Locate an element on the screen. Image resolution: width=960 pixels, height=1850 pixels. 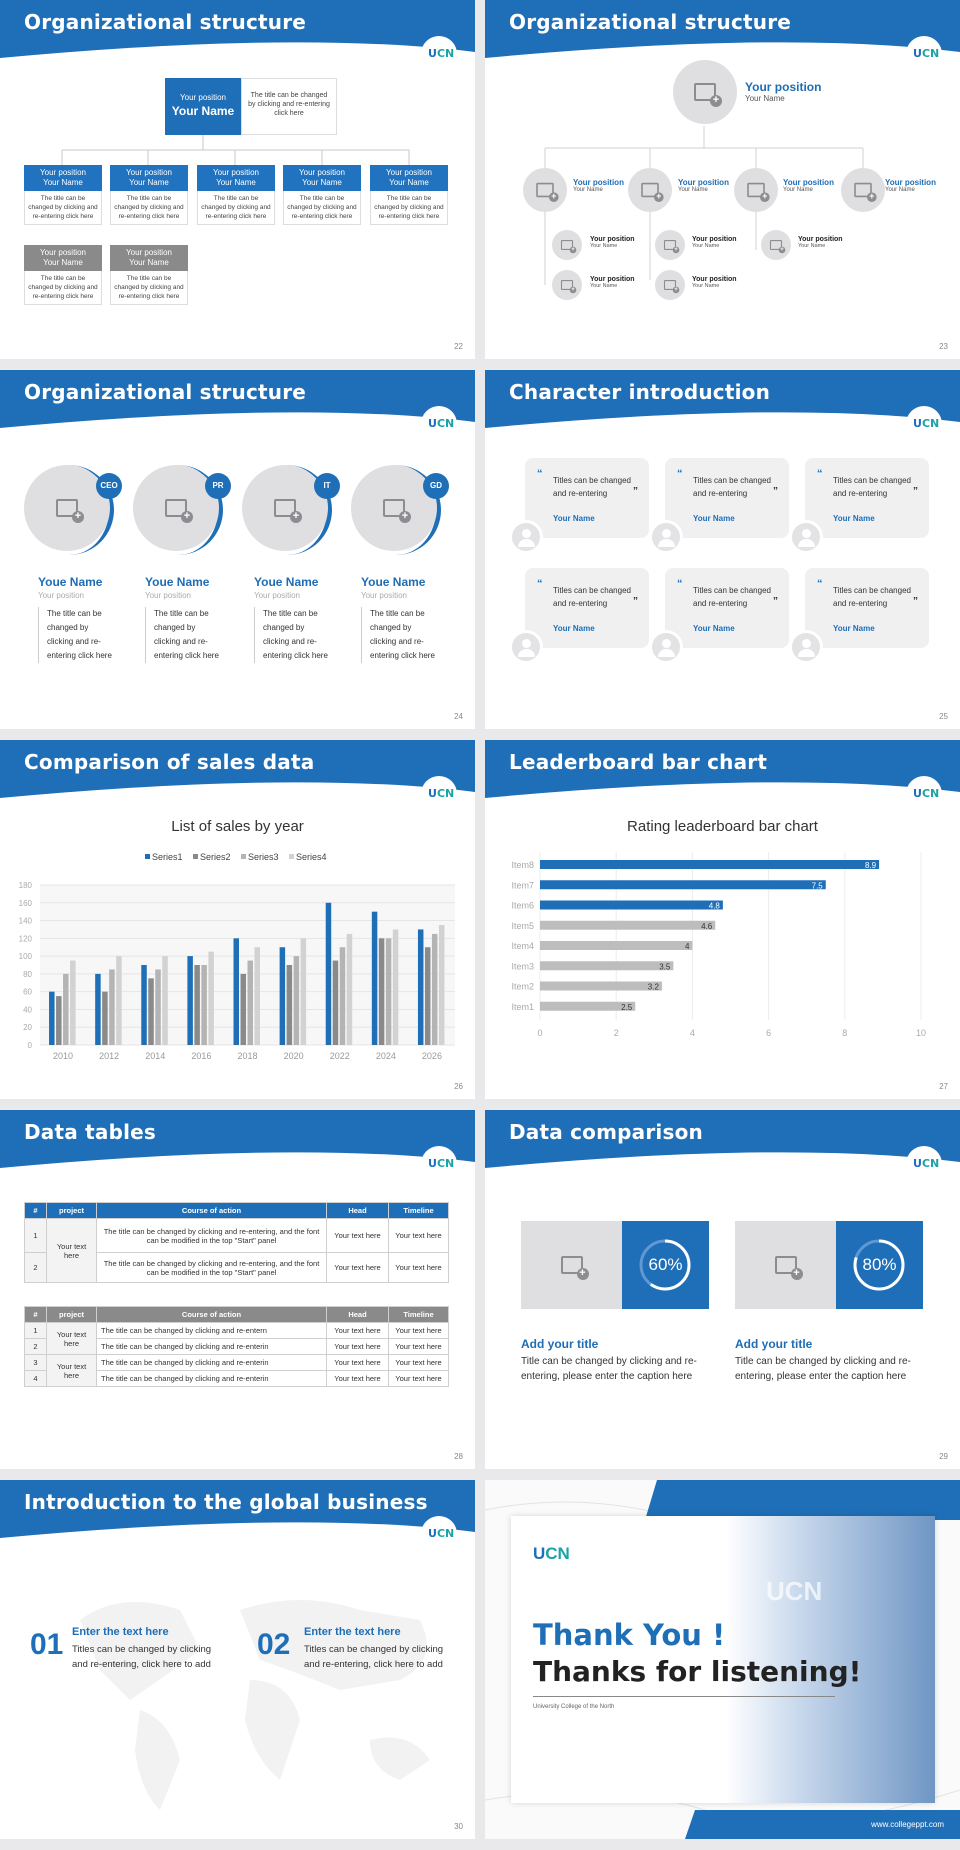
category-label: Item1 is located at coordinates (522, 1007).